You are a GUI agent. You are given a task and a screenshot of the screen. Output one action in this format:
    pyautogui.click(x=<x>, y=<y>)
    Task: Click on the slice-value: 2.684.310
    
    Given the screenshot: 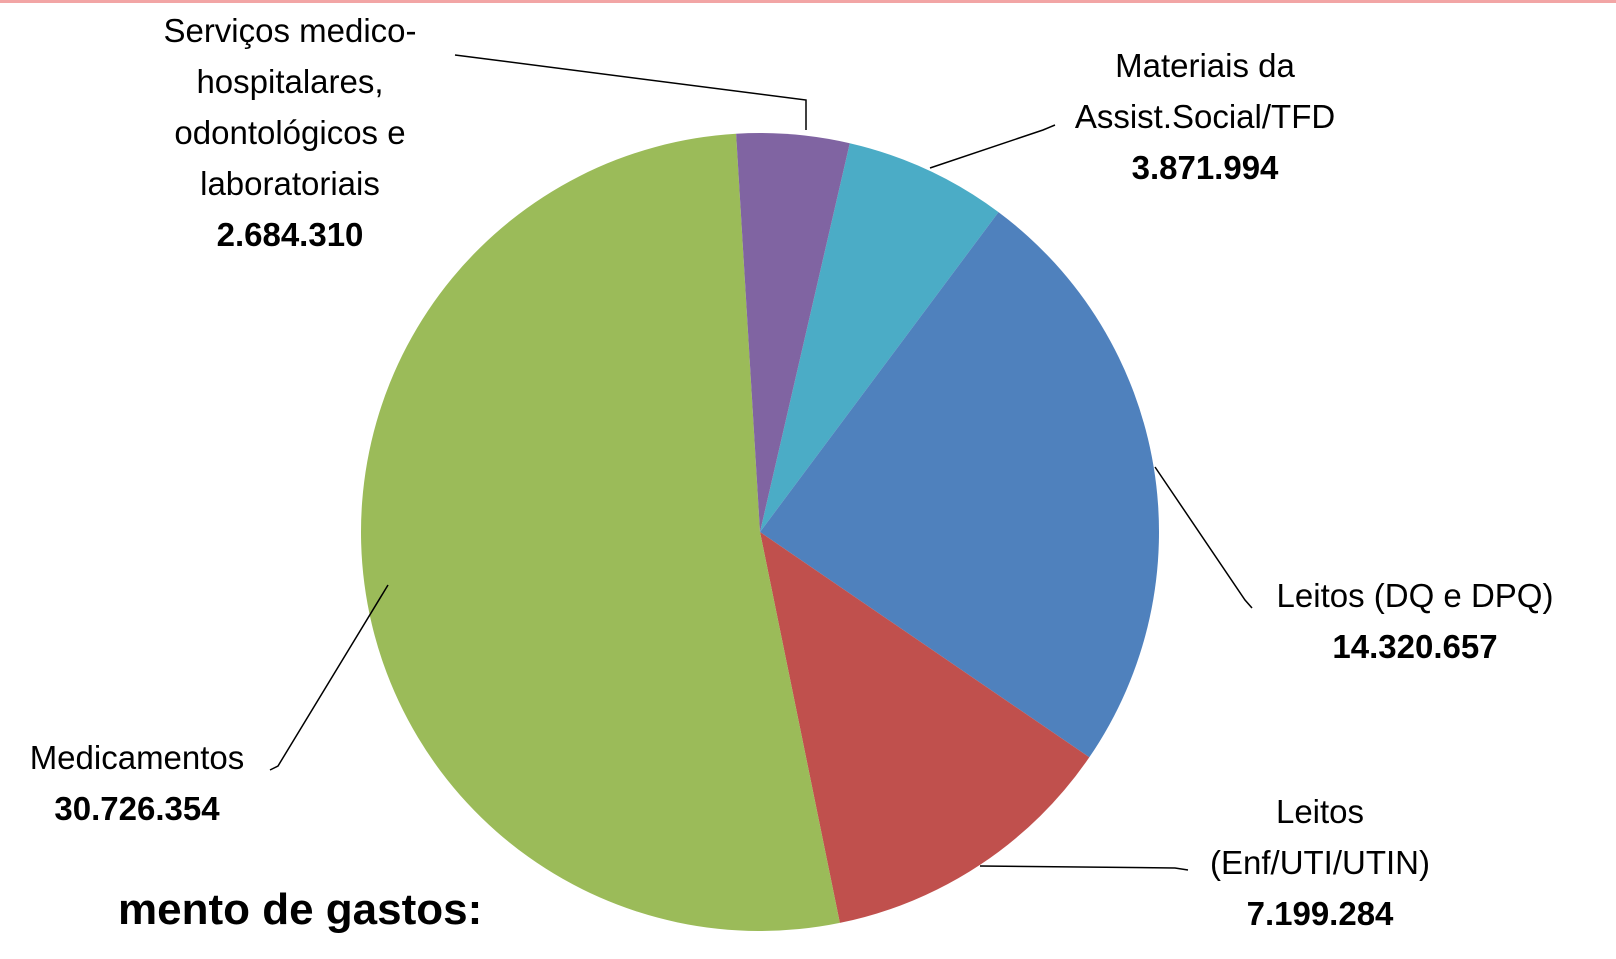 What is the action you would take?
    pyautogui.click(x=290, y=234)
    